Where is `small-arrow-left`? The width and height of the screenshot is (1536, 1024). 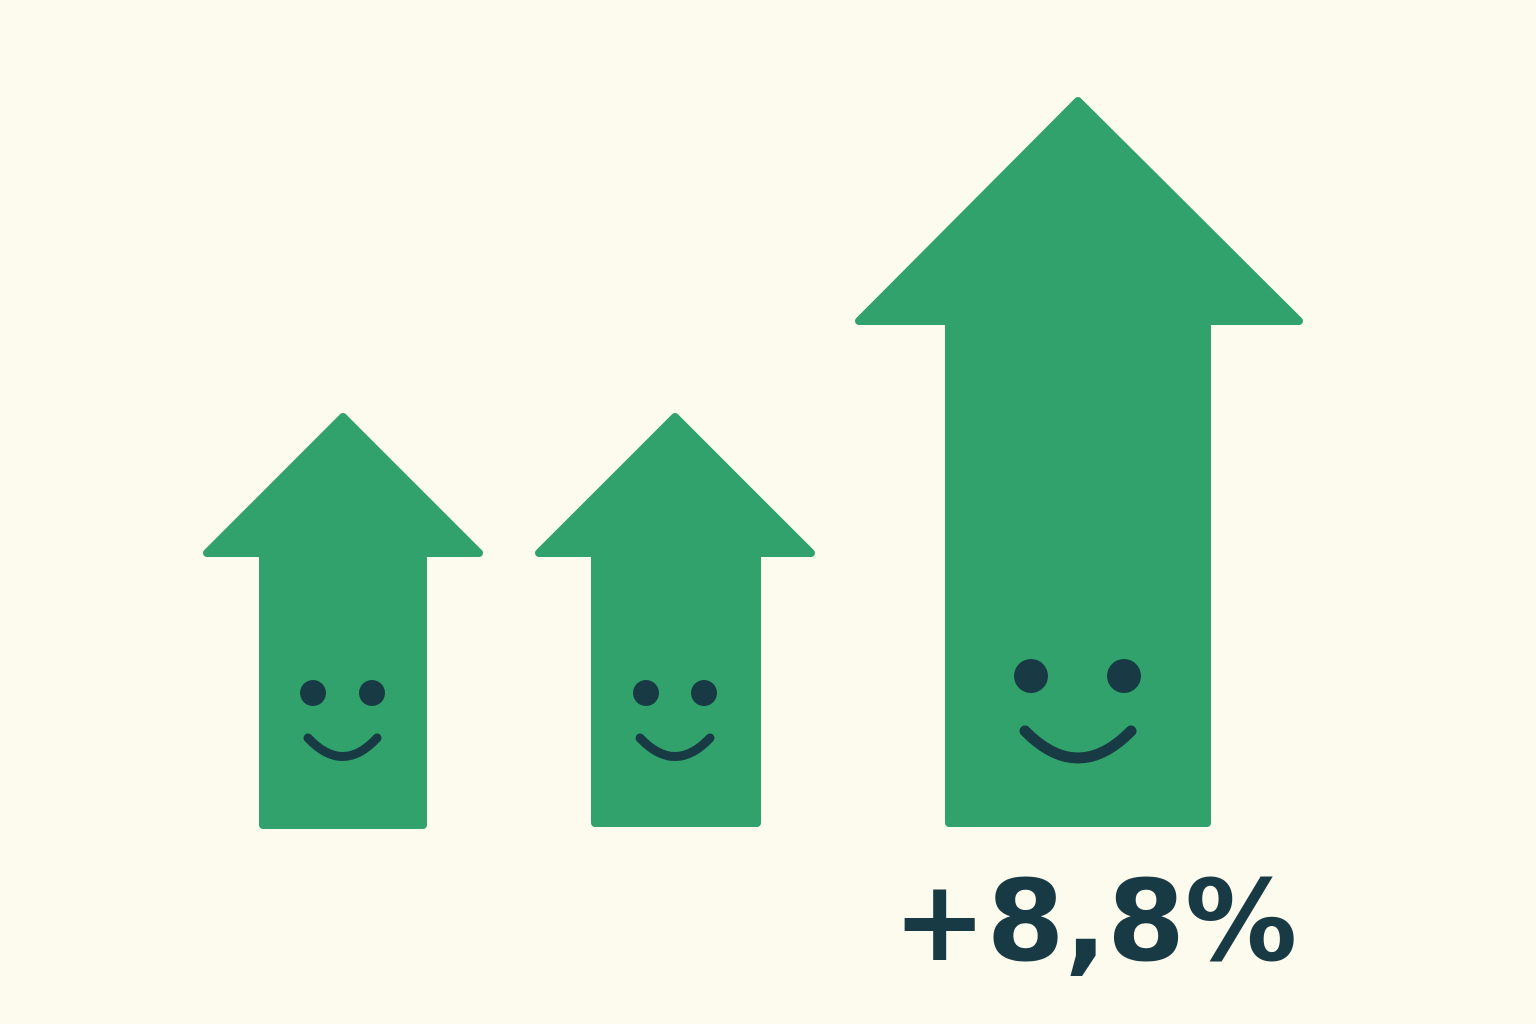 small-arrow-left is located at coordinates (343, 621).